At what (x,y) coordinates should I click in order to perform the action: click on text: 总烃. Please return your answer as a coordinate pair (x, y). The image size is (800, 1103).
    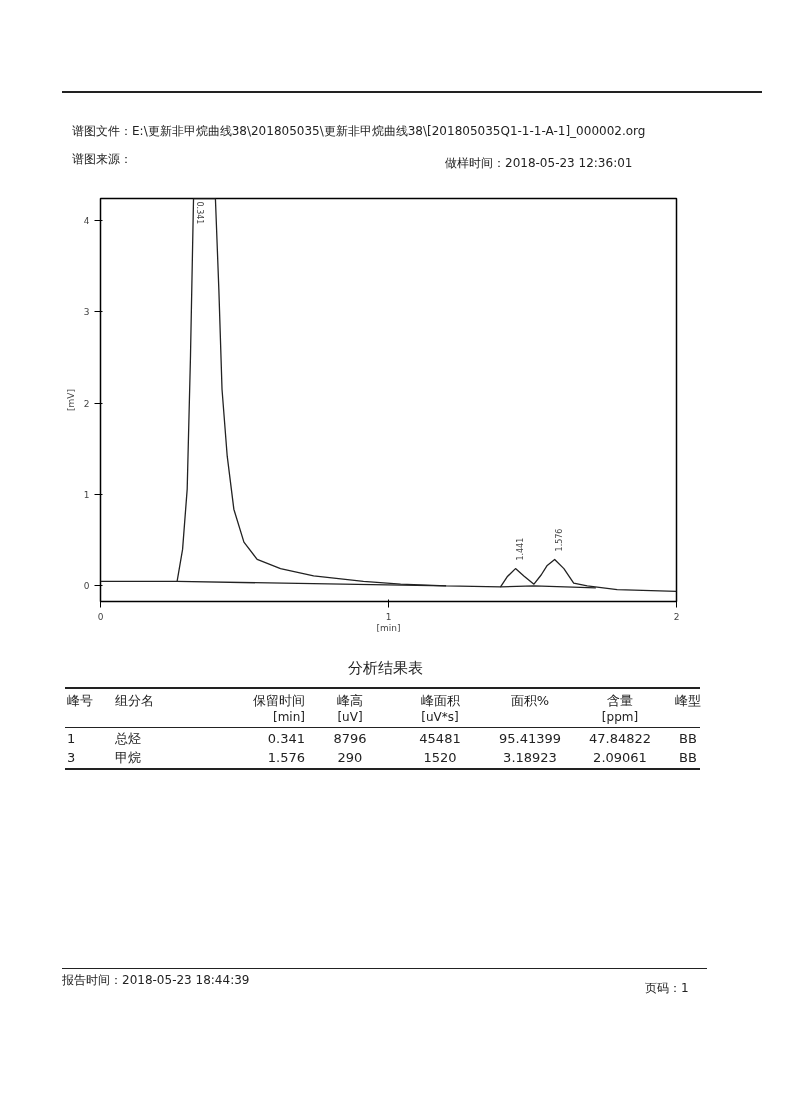
    Looking at the image, I should click on (128, 739).